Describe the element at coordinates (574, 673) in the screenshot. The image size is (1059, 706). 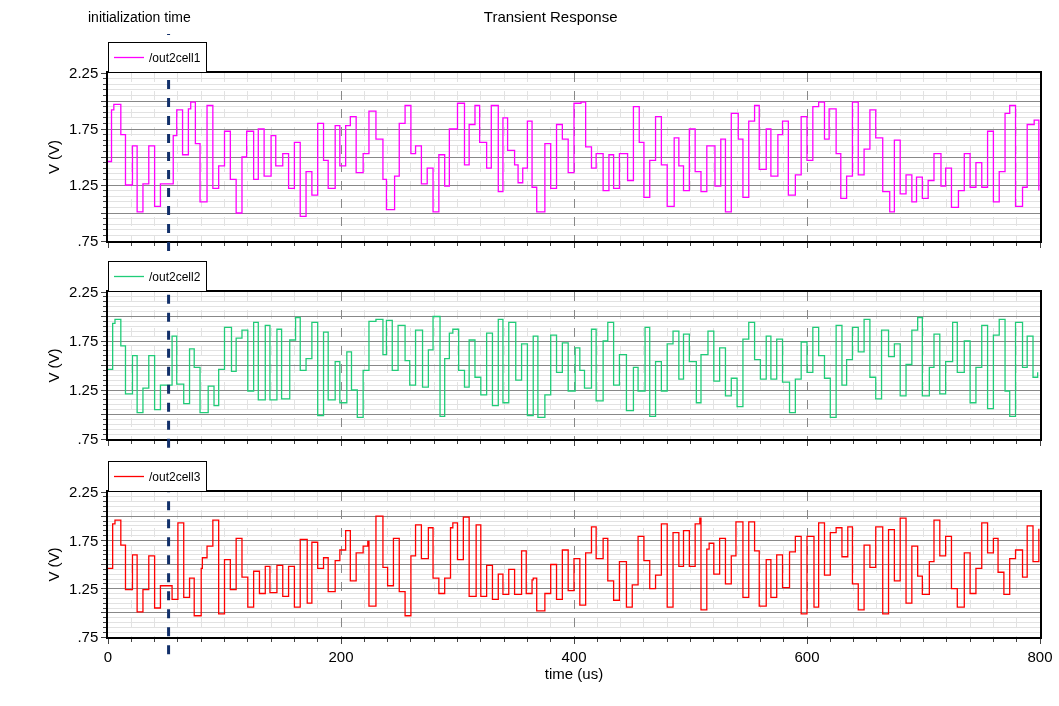
I see `x-axis-title: time (us)` at that location.